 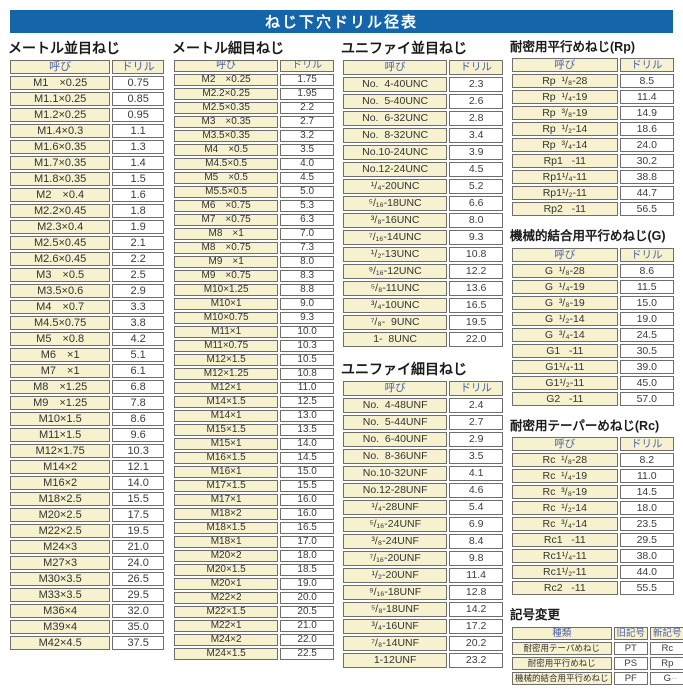 What do you see at coordinates (254, 318) in the screenshot?
I see `table-row: M10×0.75 9.3` at bounding box center [254, 318].